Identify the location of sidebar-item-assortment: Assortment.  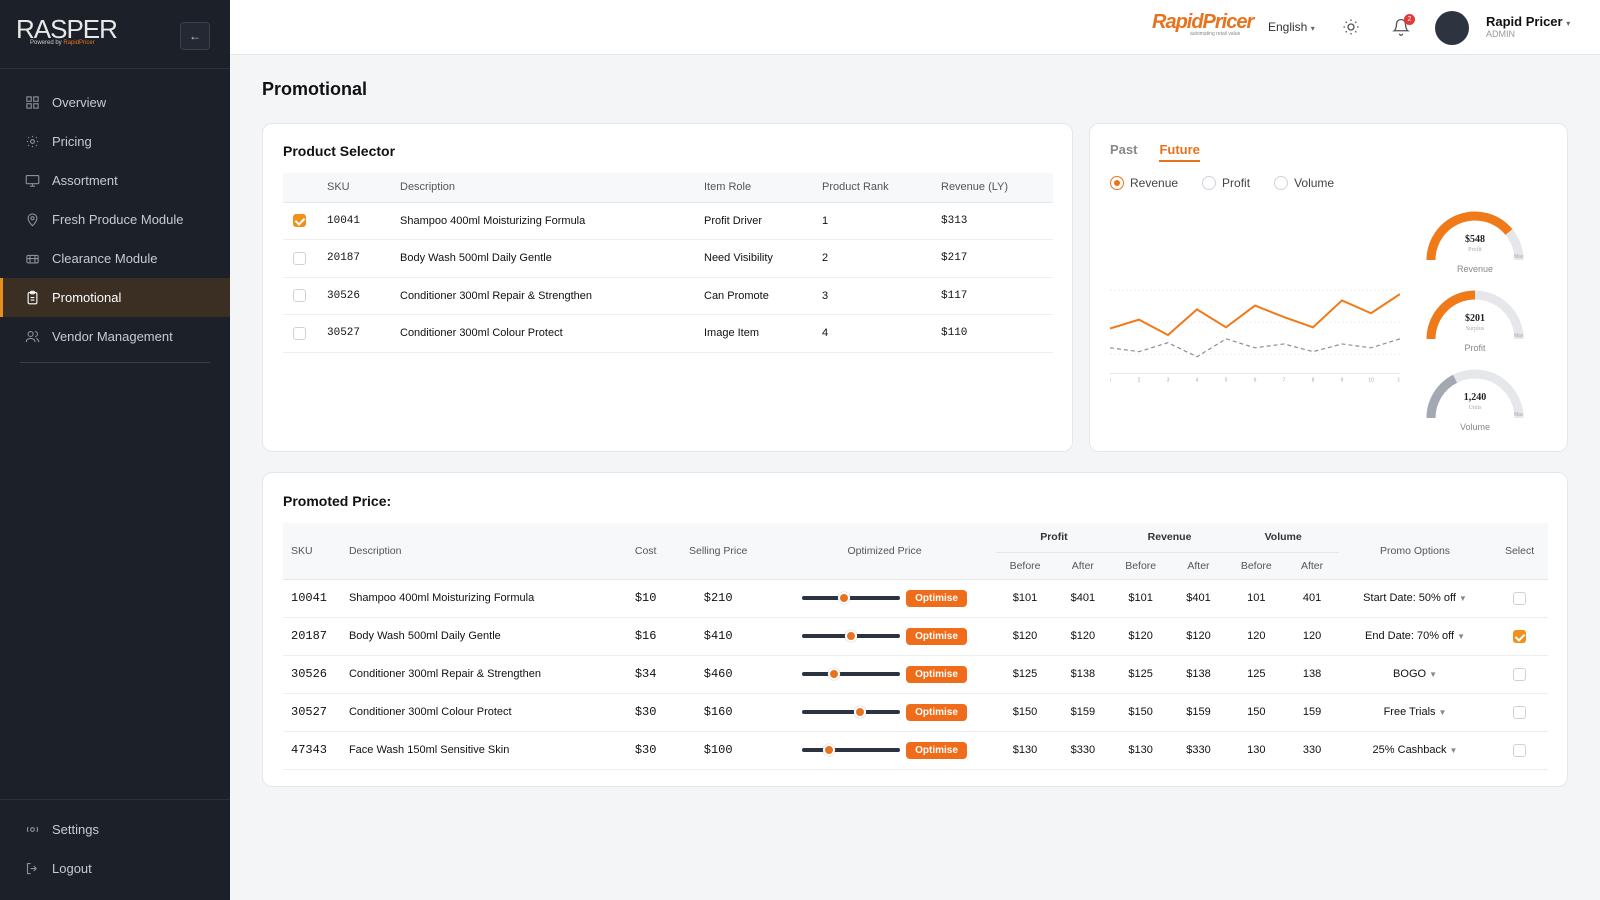
(115, 180).